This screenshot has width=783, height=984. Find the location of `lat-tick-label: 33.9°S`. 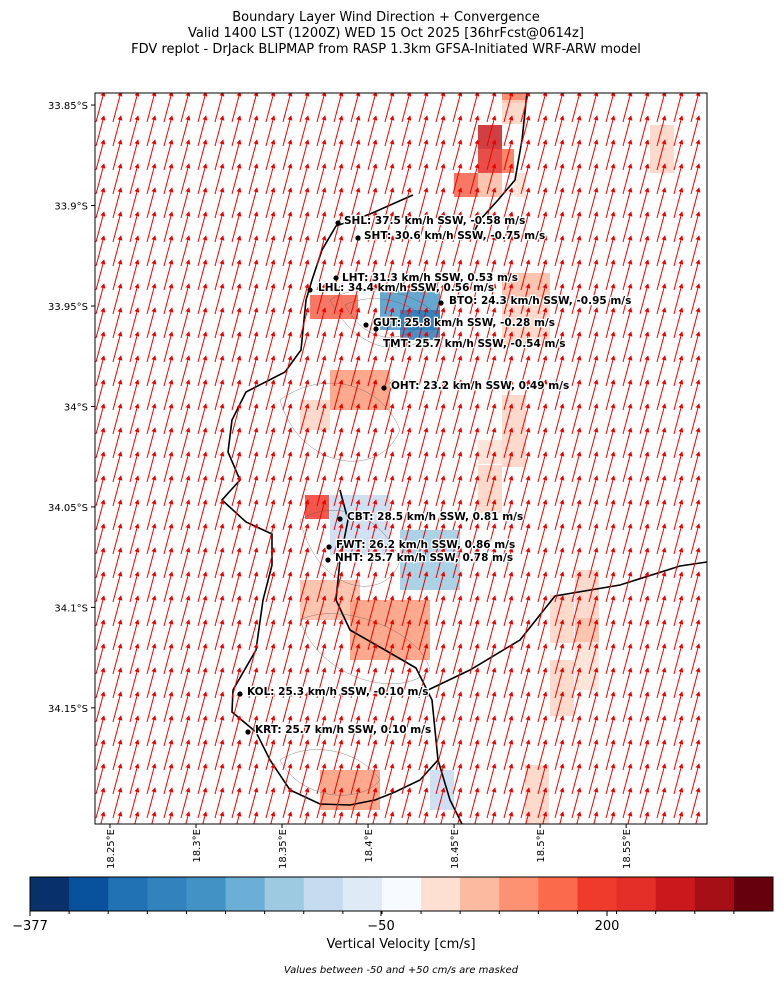

lat-tick-label: 33.9°S is located at coordinates (71, 207).